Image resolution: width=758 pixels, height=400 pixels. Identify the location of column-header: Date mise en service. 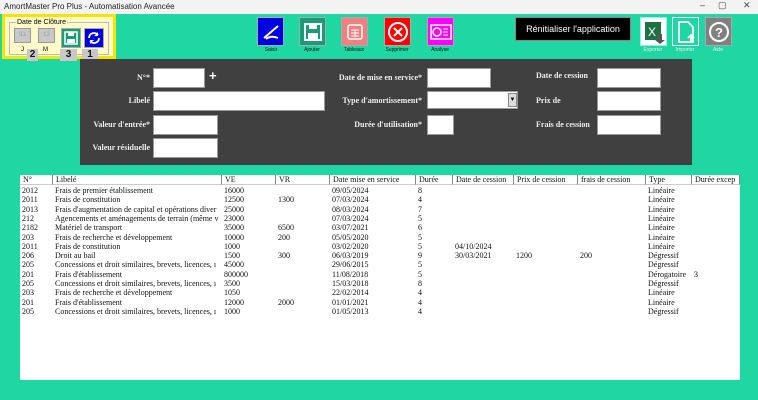
(373, 180).